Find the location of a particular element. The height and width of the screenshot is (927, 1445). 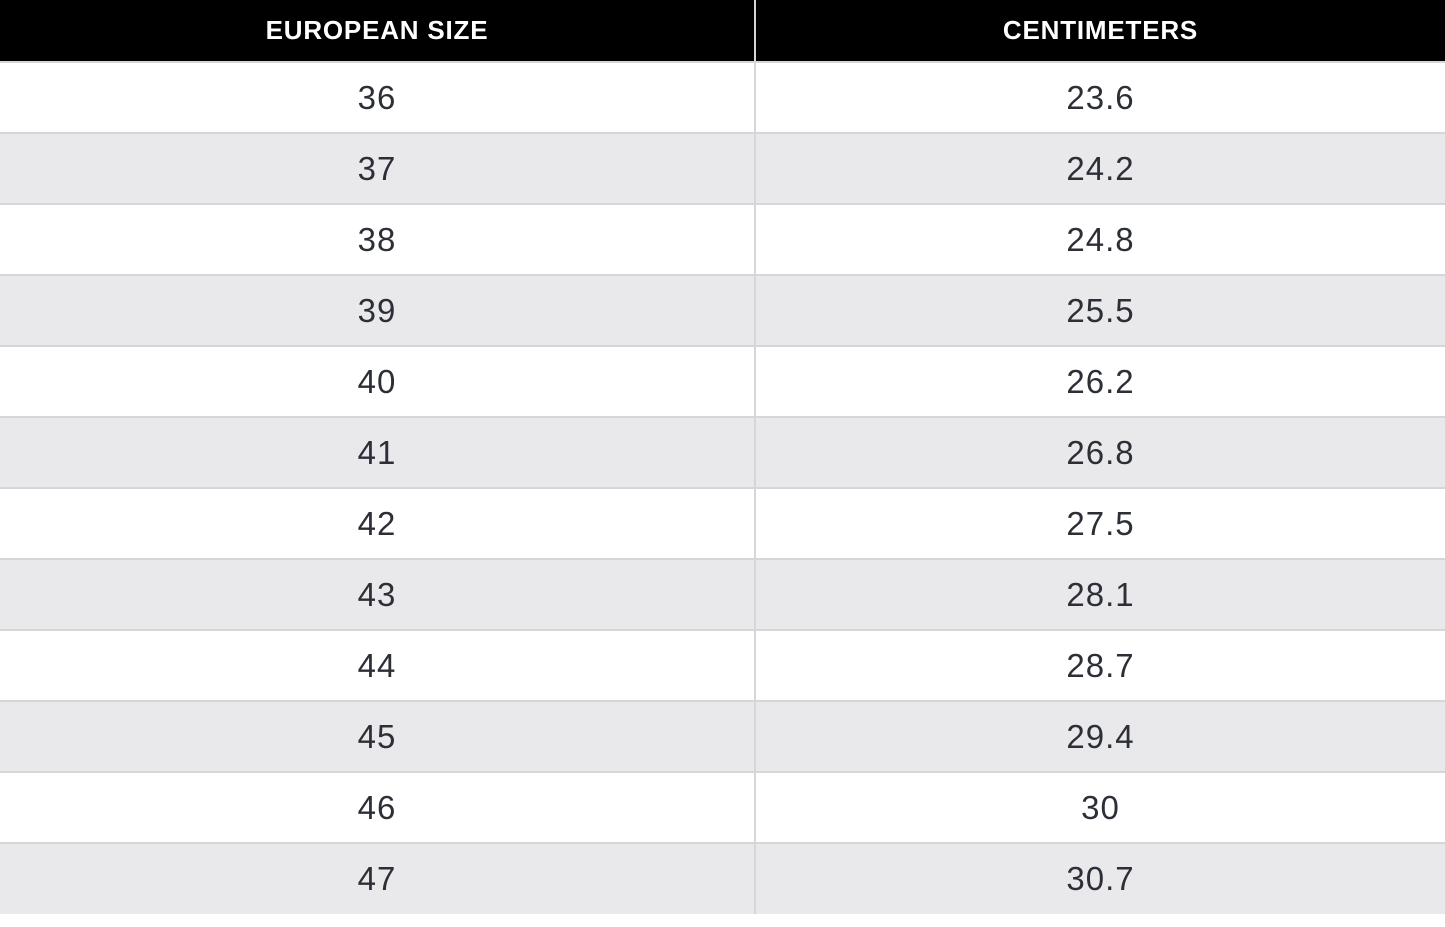

centimeters-cell: 26.8 is located at coordinates (1099, 452).